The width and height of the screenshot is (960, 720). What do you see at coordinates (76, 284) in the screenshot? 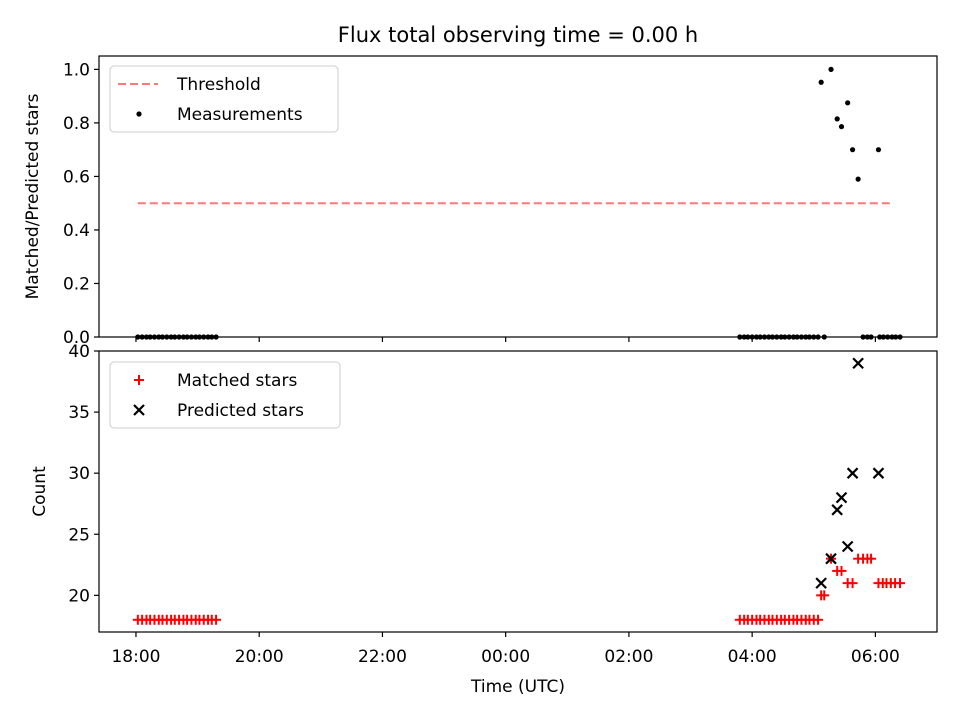
I see `top-ytick-label: 0.2` at bounding box center [76, 284].